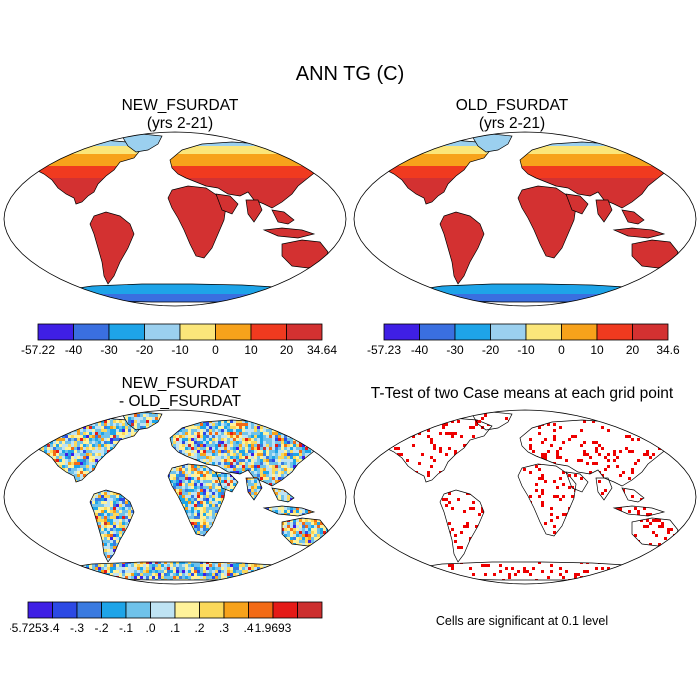 This screenshot has height=700, width=700. I want to click on panel-3-colorbar-tick-label: .2, so click(199, 628).